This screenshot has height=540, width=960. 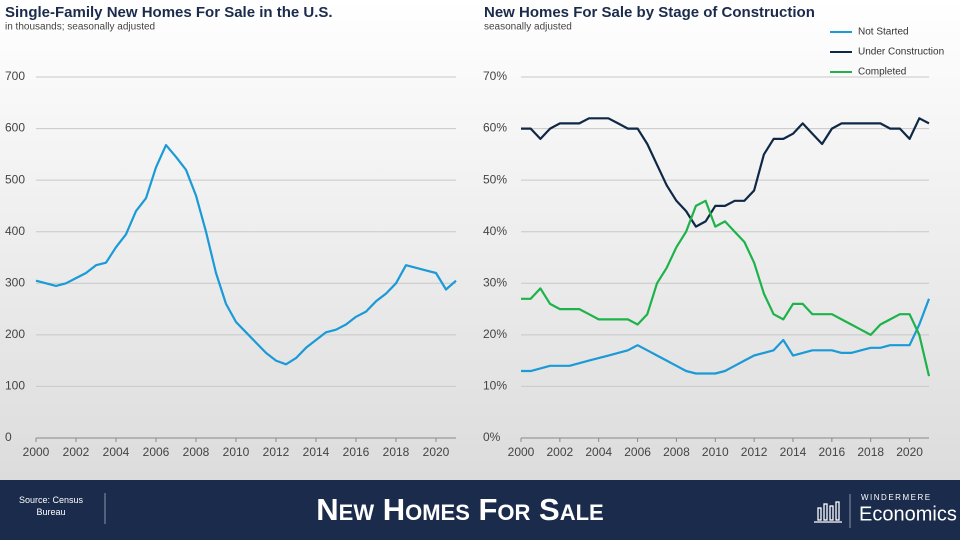 I want to click on y-tick-label: 0%, so click(x=492, y=437).